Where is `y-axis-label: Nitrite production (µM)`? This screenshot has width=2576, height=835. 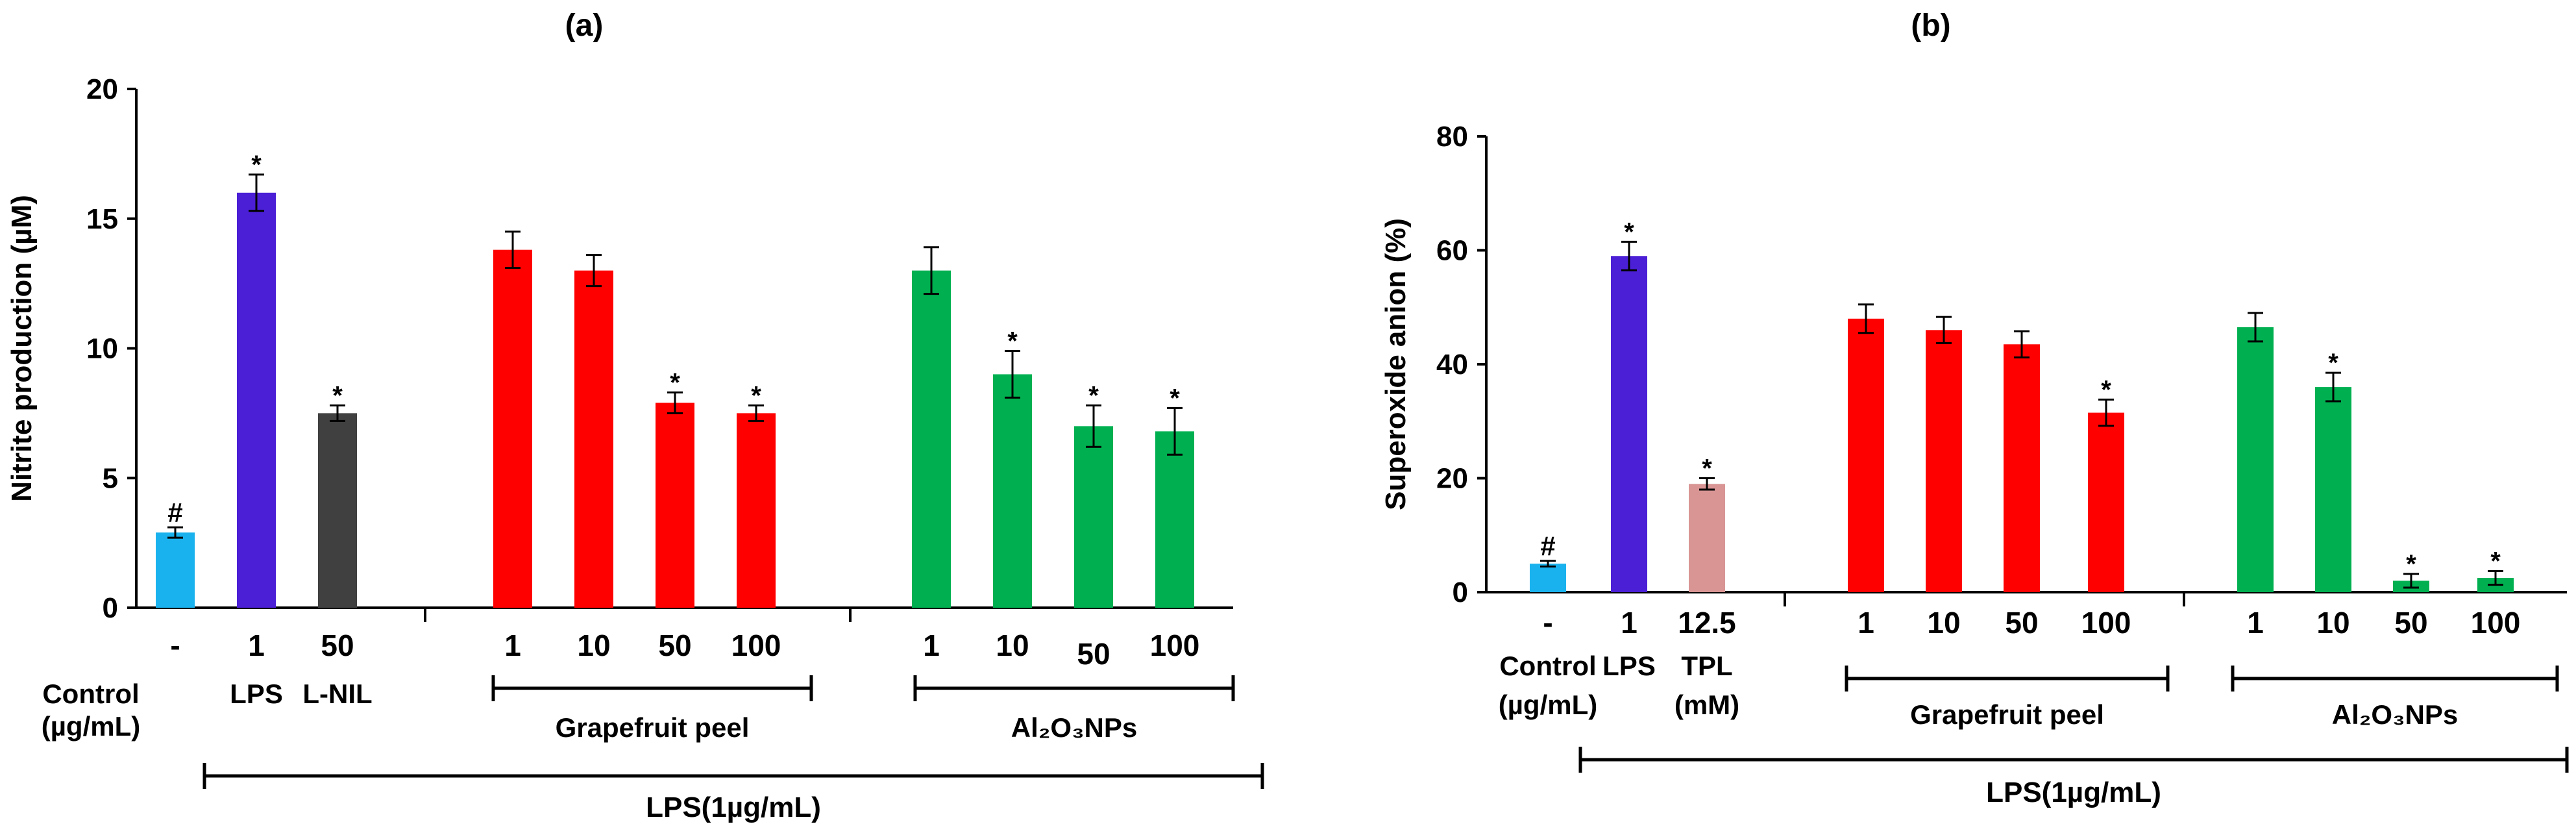
y-axis-label: Nitrite production (µM) is located at coordinates (22, 348).